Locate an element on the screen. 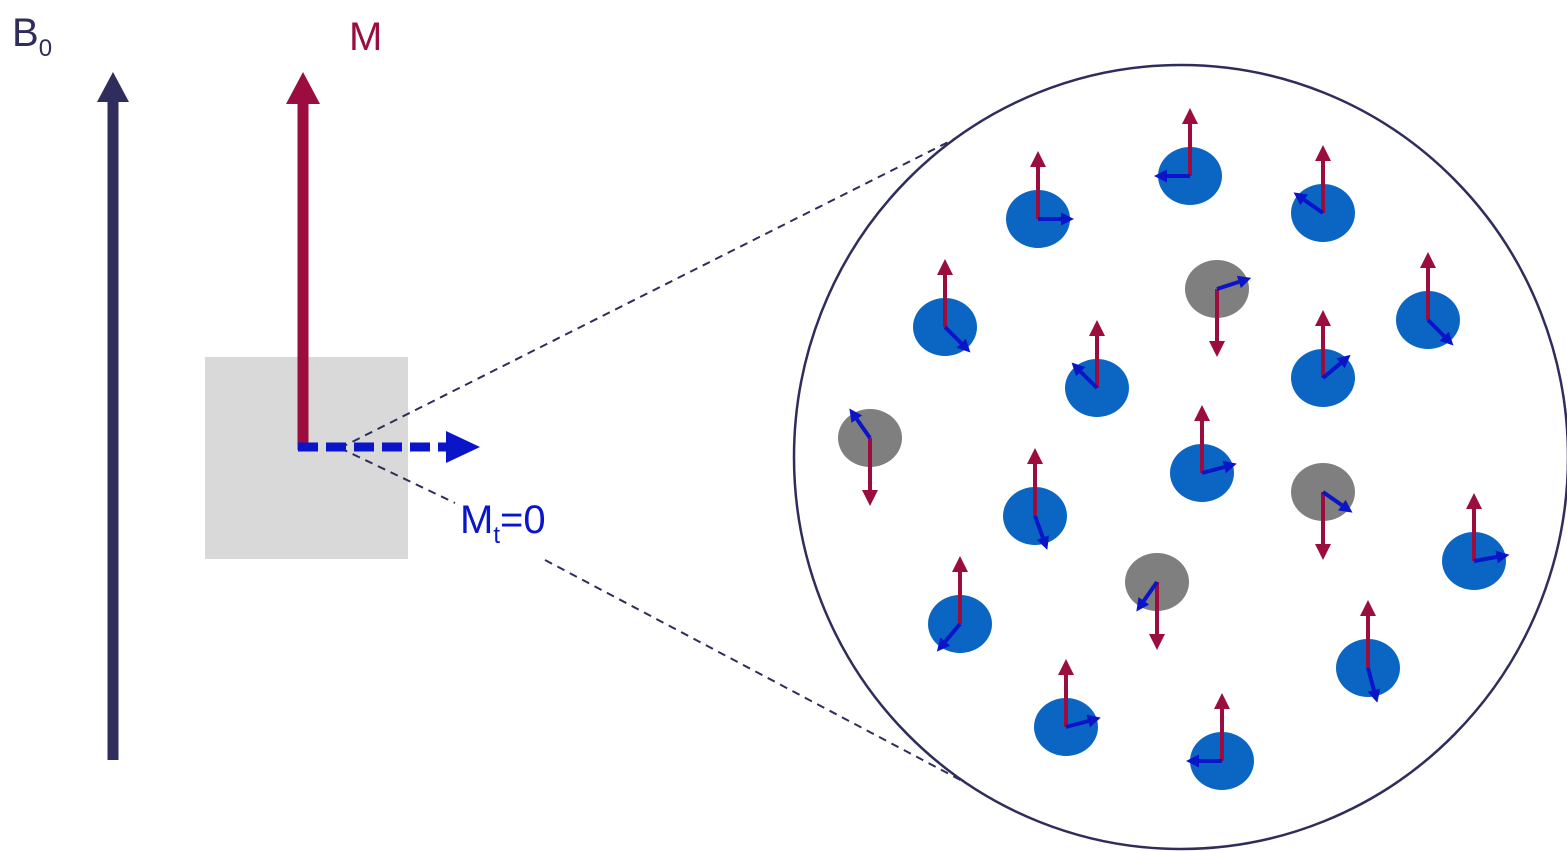  mt-label: Mt=0 is located at coordinates (503, 523).